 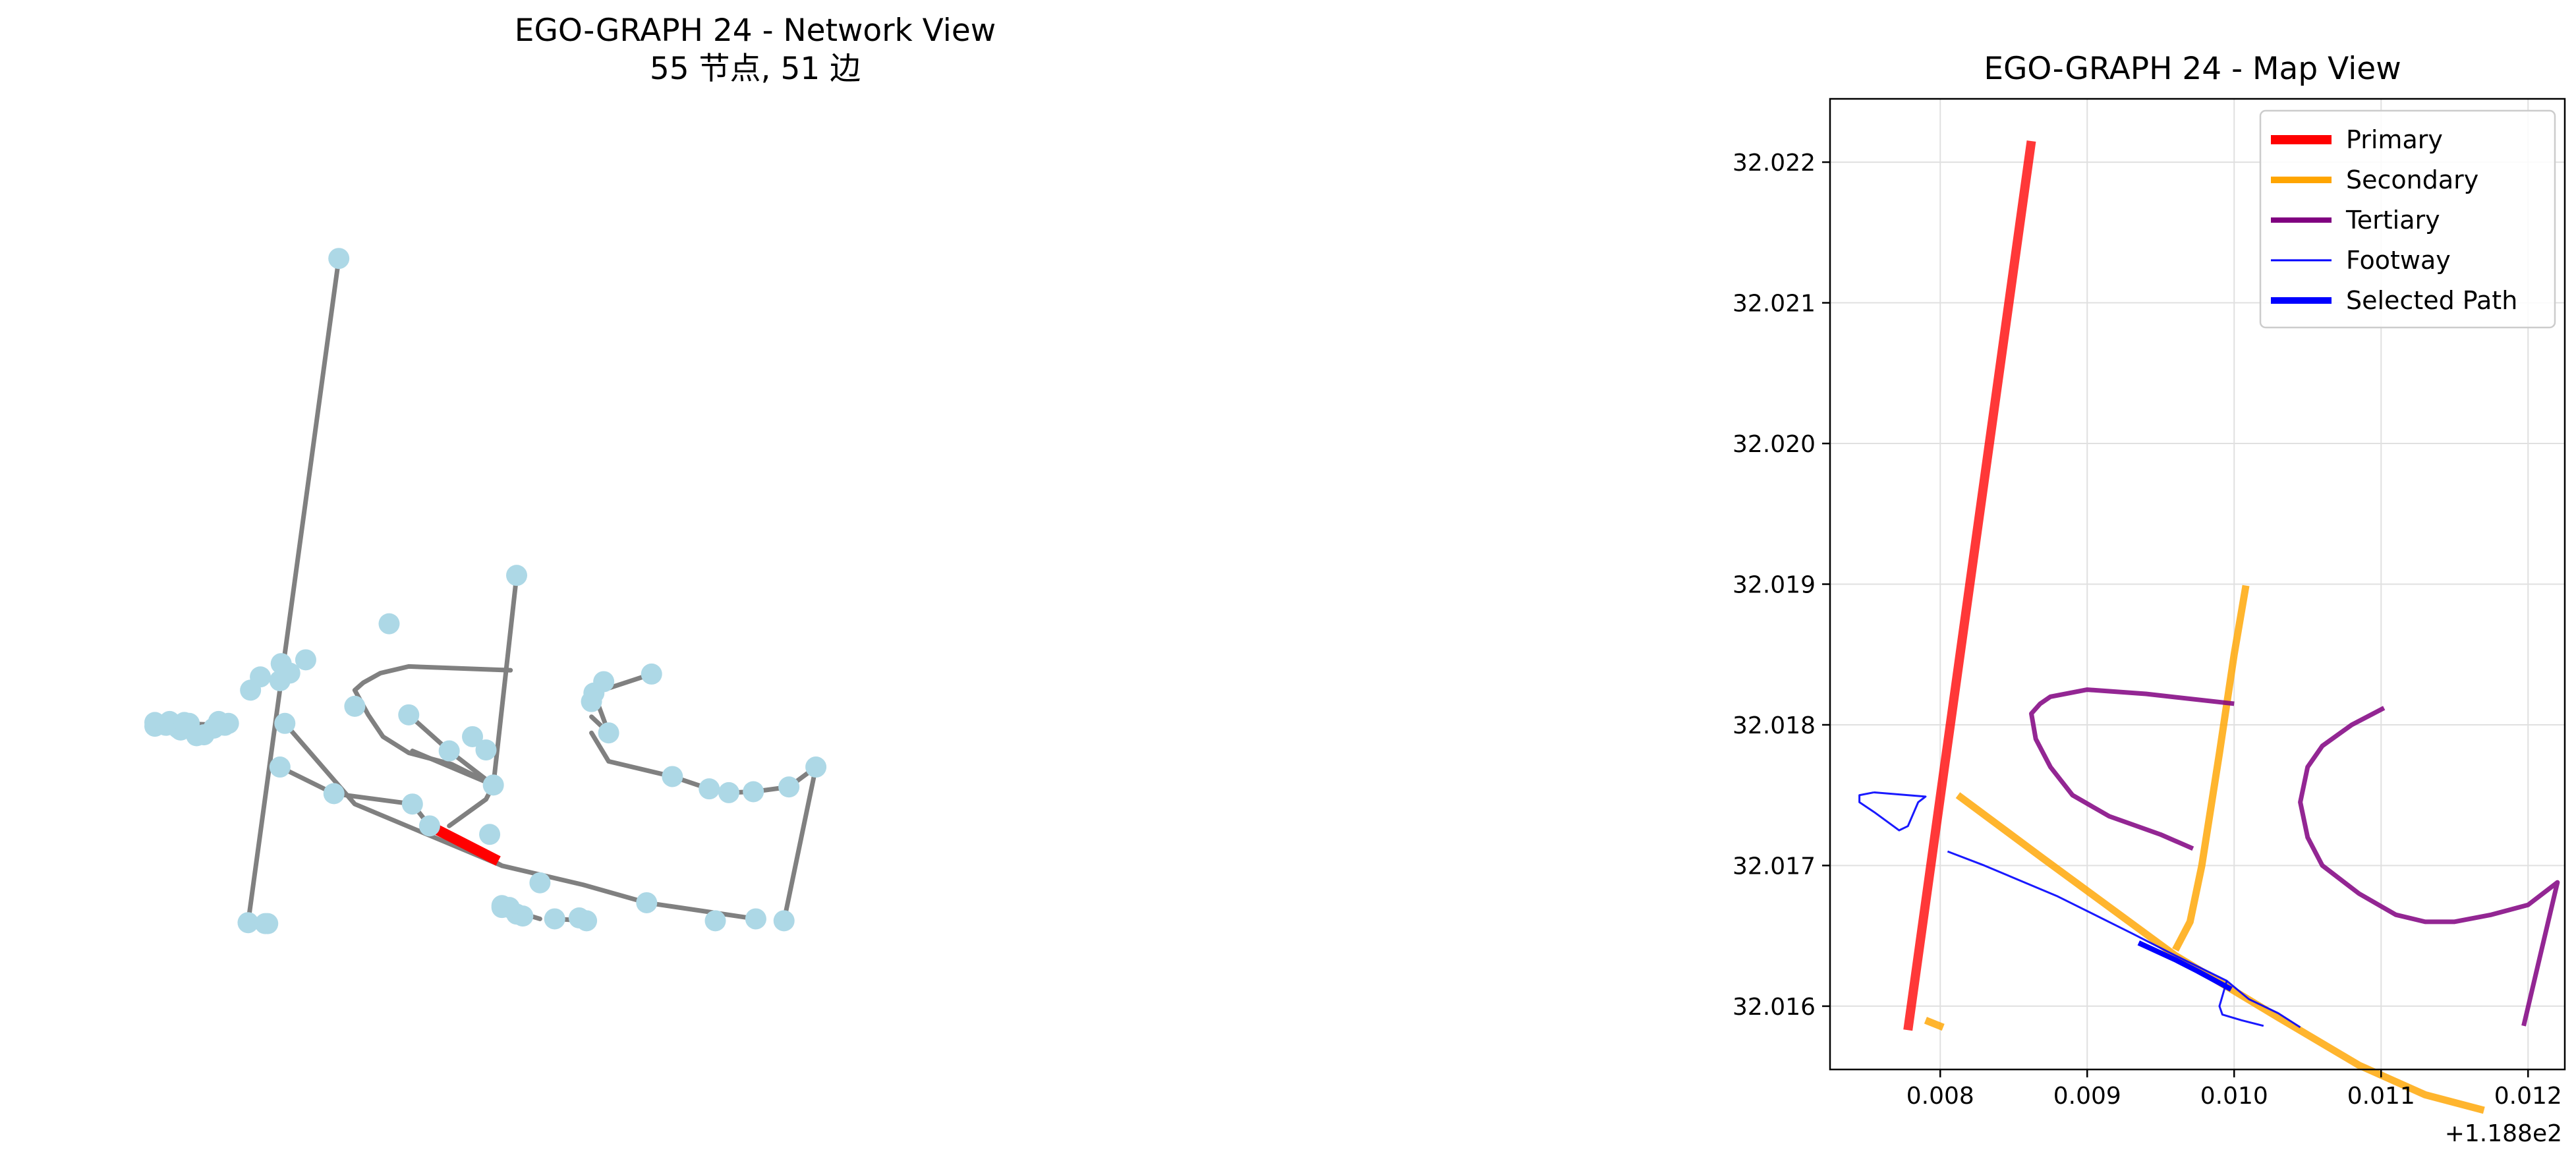 I want to click on y-tick-label: 32.016, so click(x=1774, y=1007).